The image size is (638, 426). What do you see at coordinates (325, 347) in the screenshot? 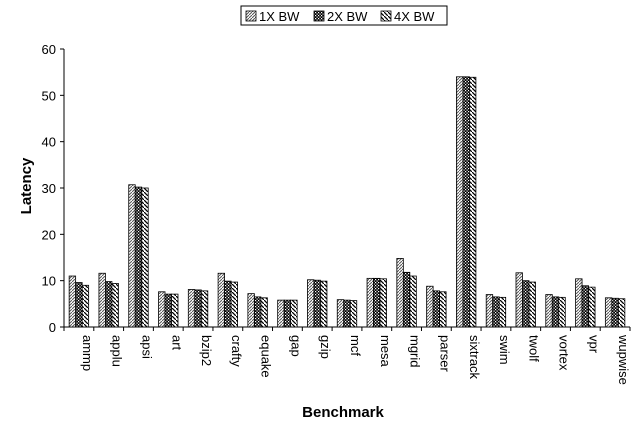
I see `x-tick-label: gzip` at bounding box center [325, 347].